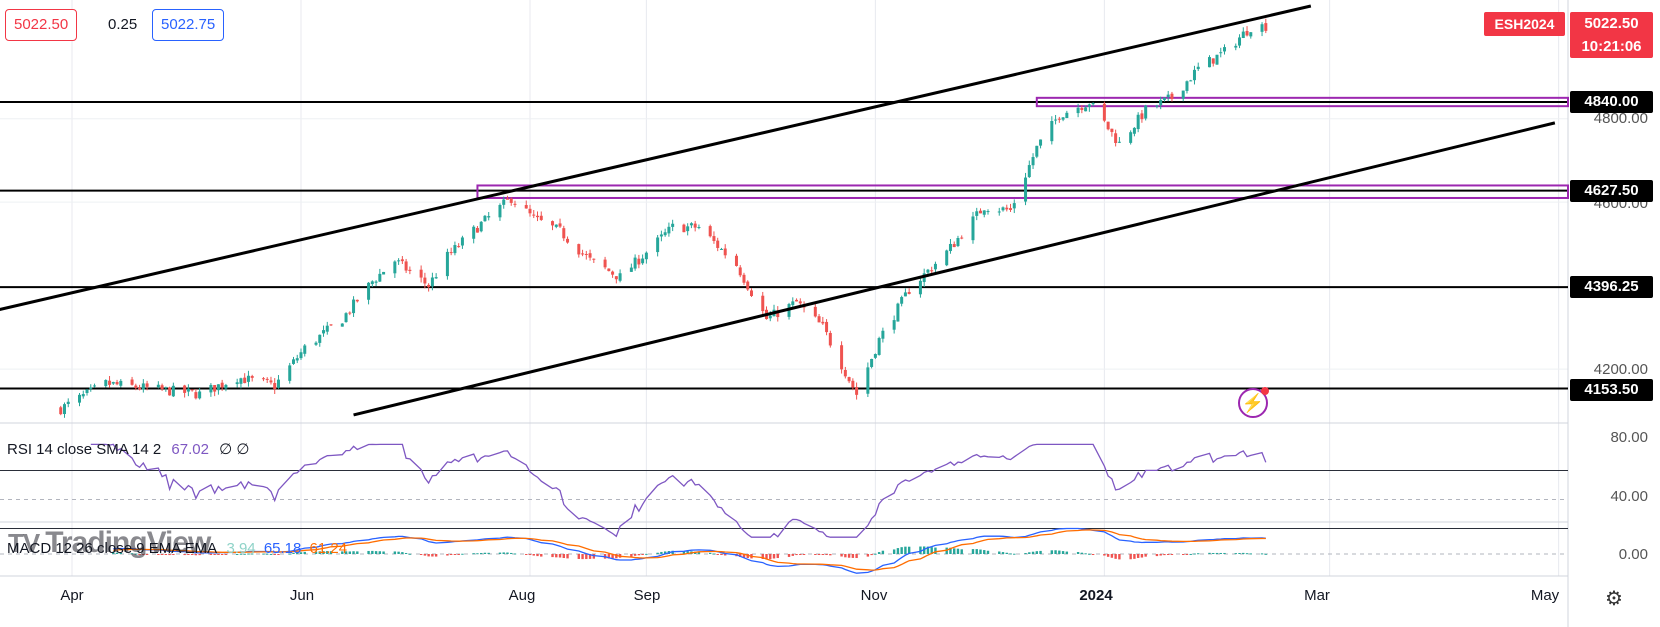 This screenshot has height=627, width=1660. Describe the element at coordinates (41, 25) in the screenshot. I see `sell-price-button: 5022.50` at that location.